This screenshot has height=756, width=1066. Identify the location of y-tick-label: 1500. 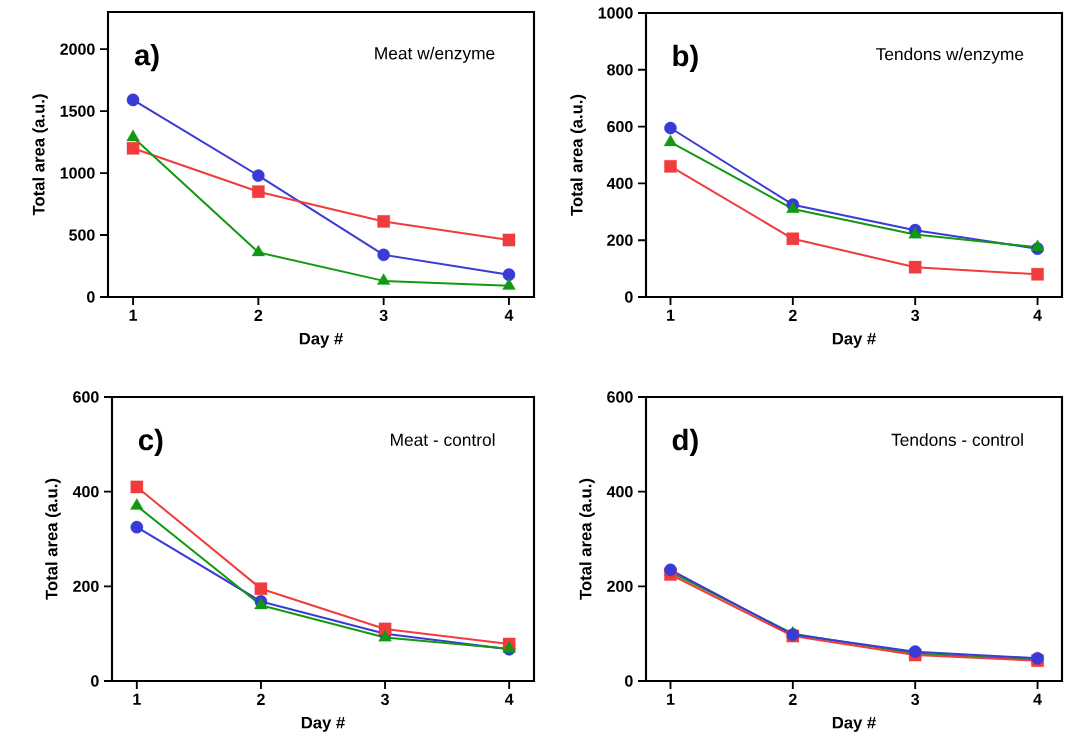
(77, 111).